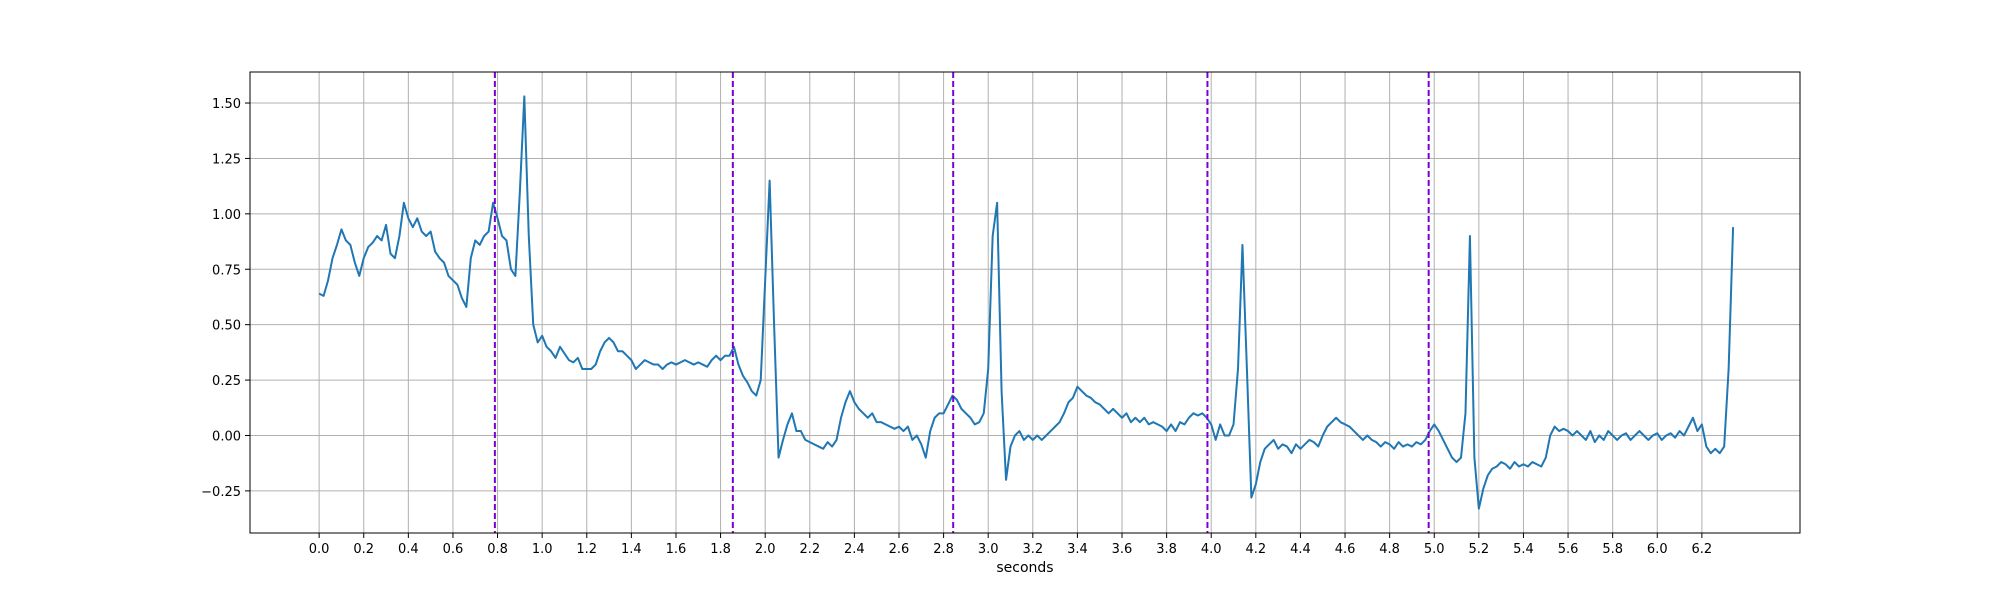  What do you see at coordinates (226, 104) in the screenshot?
I see `y-tick-label: 1.50` at bounding box center [226, 104].